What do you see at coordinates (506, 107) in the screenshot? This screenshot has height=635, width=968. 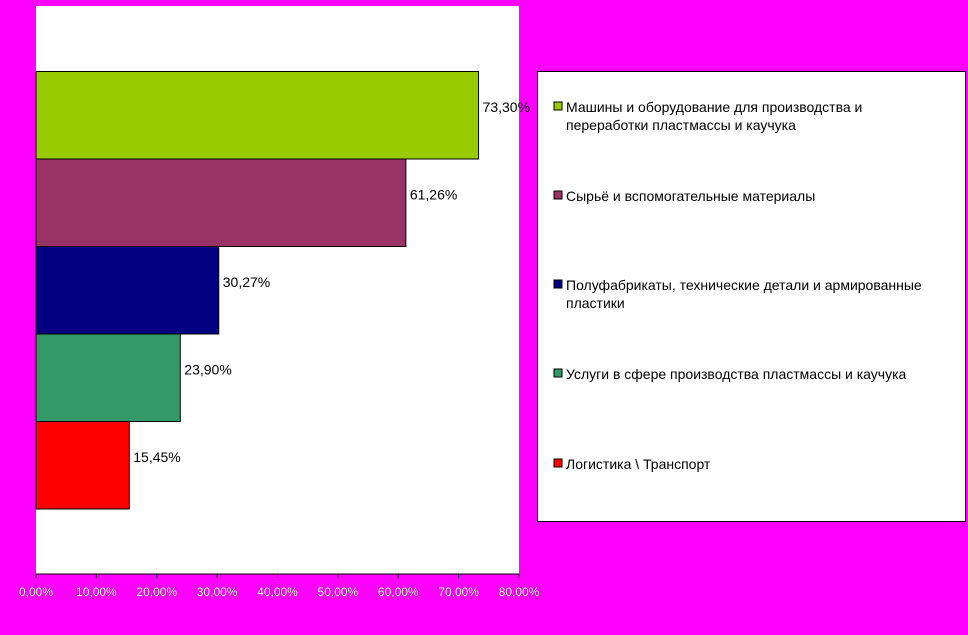 I see `bar-value-label-1: 73,30%` at bounding box center [506, 107].